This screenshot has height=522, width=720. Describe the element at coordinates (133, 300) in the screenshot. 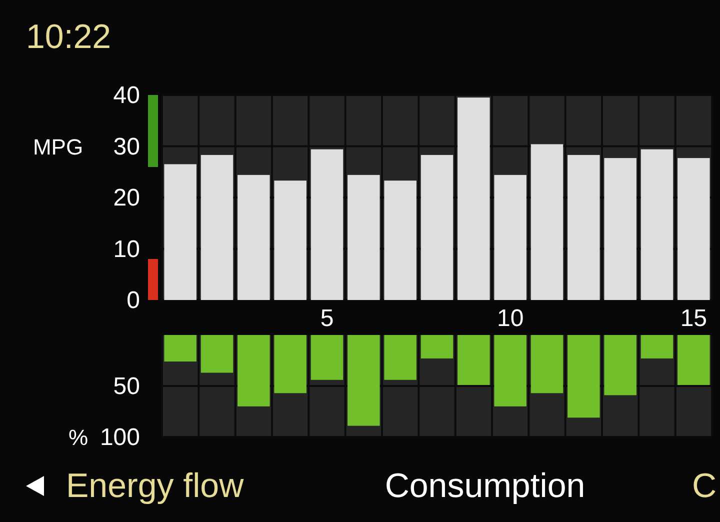

I see `y-tick-label: 0` at that location.